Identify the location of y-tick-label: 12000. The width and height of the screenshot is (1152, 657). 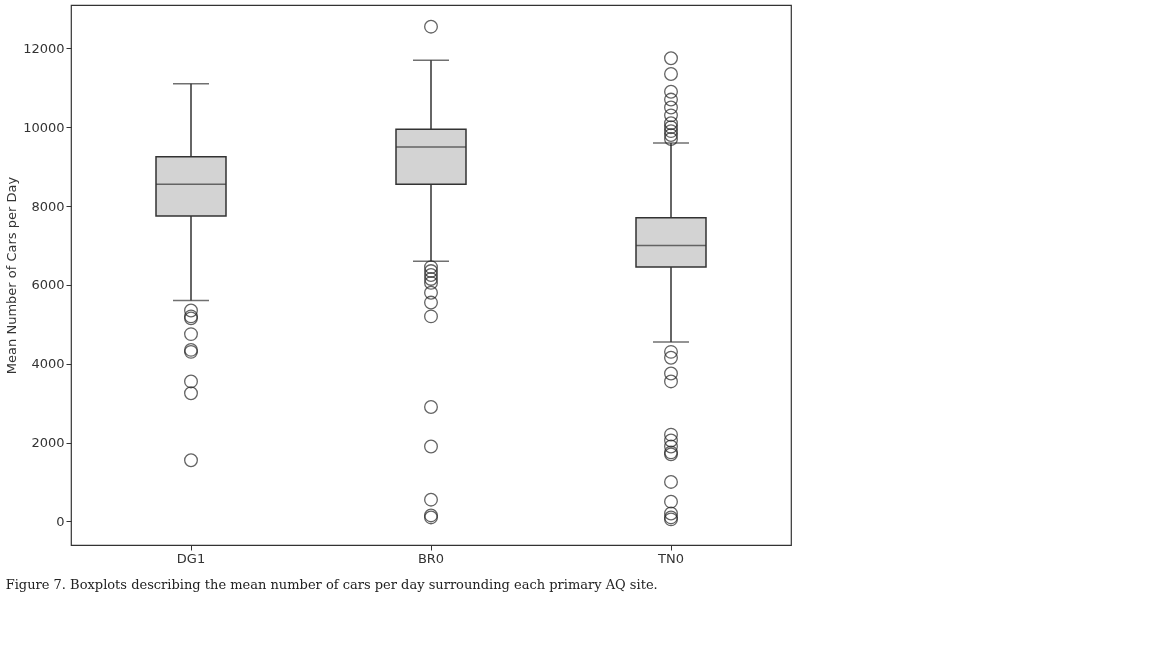
(44, 48).